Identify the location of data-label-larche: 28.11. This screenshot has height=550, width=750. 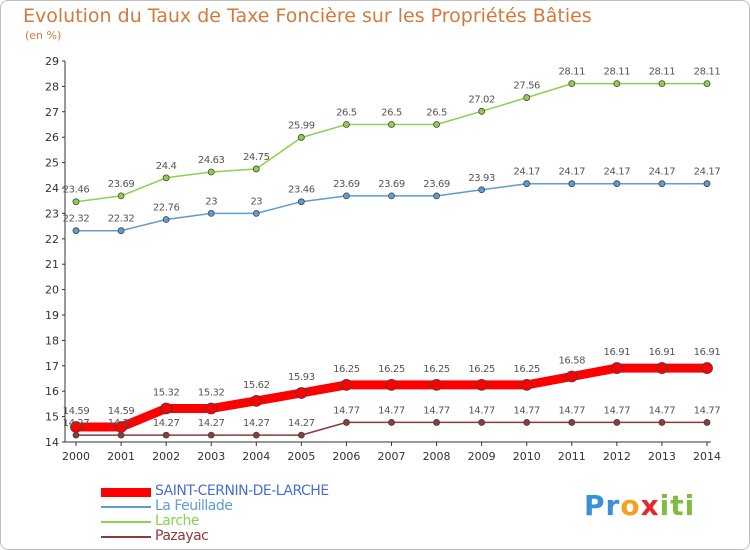
(662, 72).